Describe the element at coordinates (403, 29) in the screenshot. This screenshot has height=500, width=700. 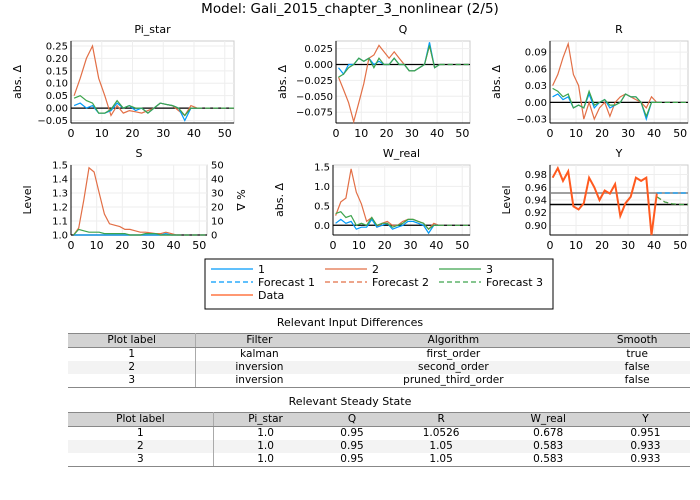
I see `panel-title: Q` at that location.